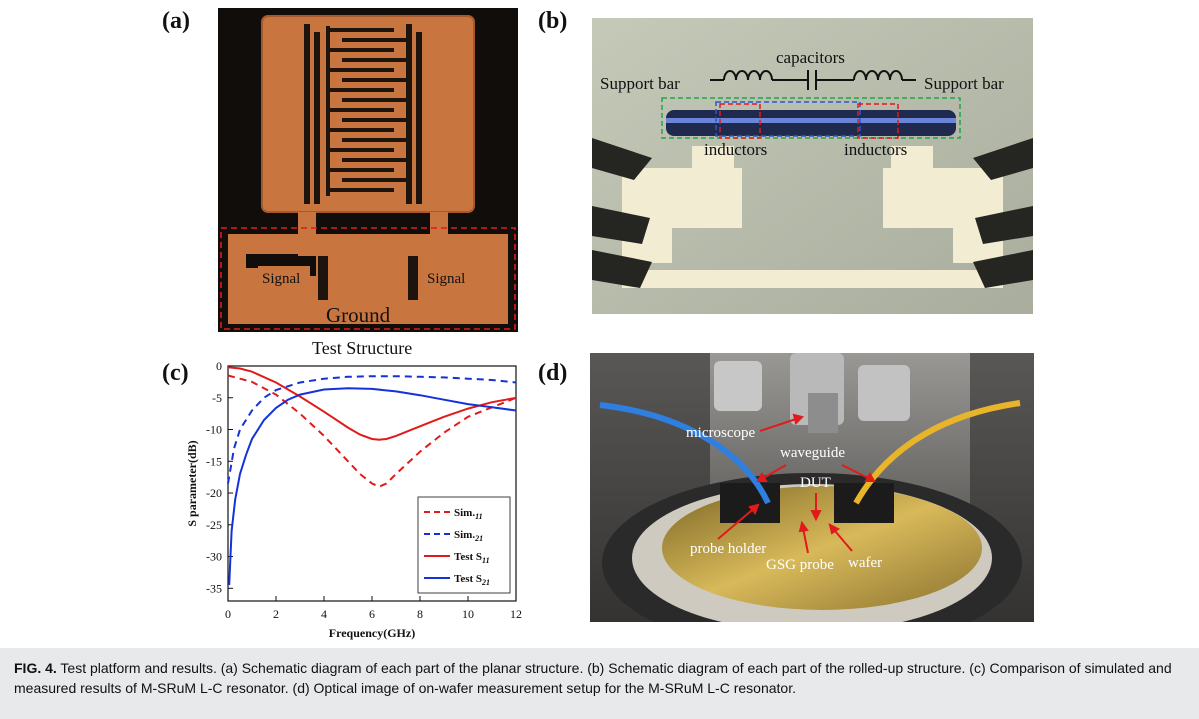 This screenshot has height=719, width=1199. What do you see at coordinates (176, 21) in the screenshot?
I see `panel-label-a: (a)` at bounding box center [176, 21].